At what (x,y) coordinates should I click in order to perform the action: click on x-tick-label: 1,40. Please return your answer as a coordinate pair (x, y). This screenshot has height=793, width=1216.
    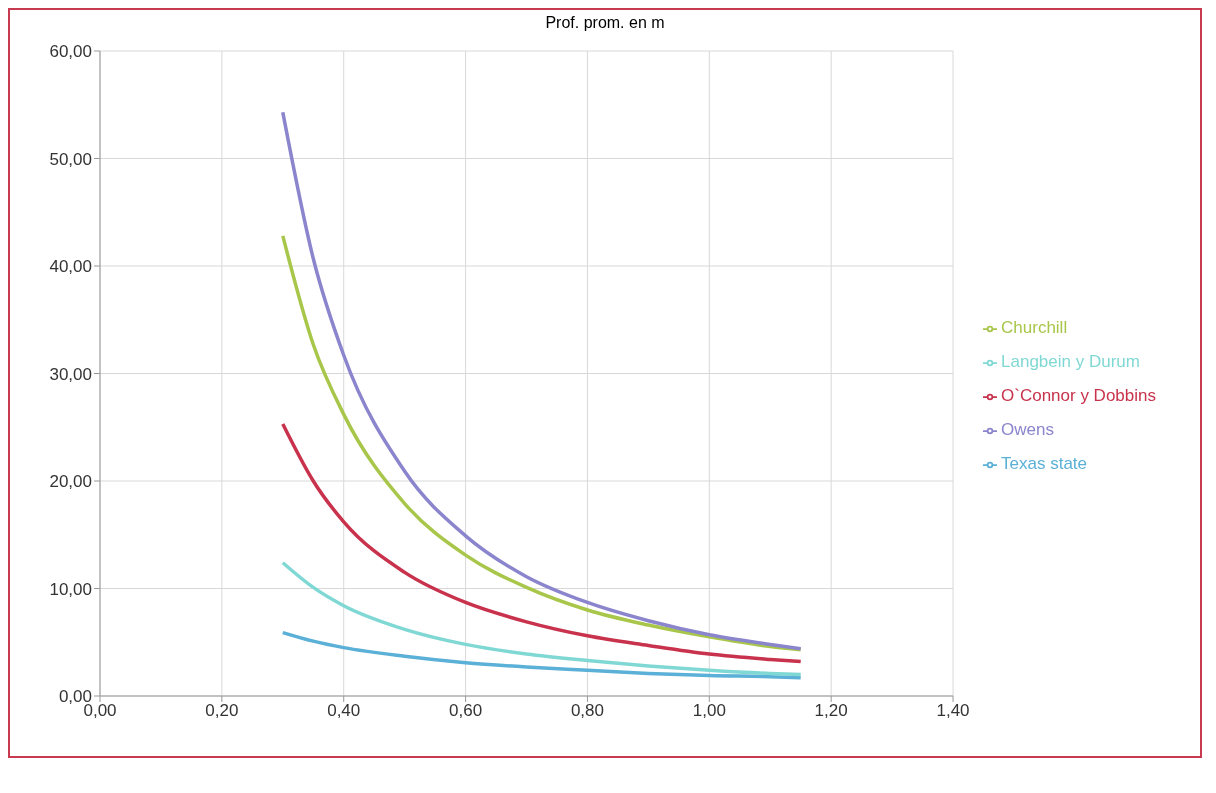
    Looking at the image, I should click on (953, 711).